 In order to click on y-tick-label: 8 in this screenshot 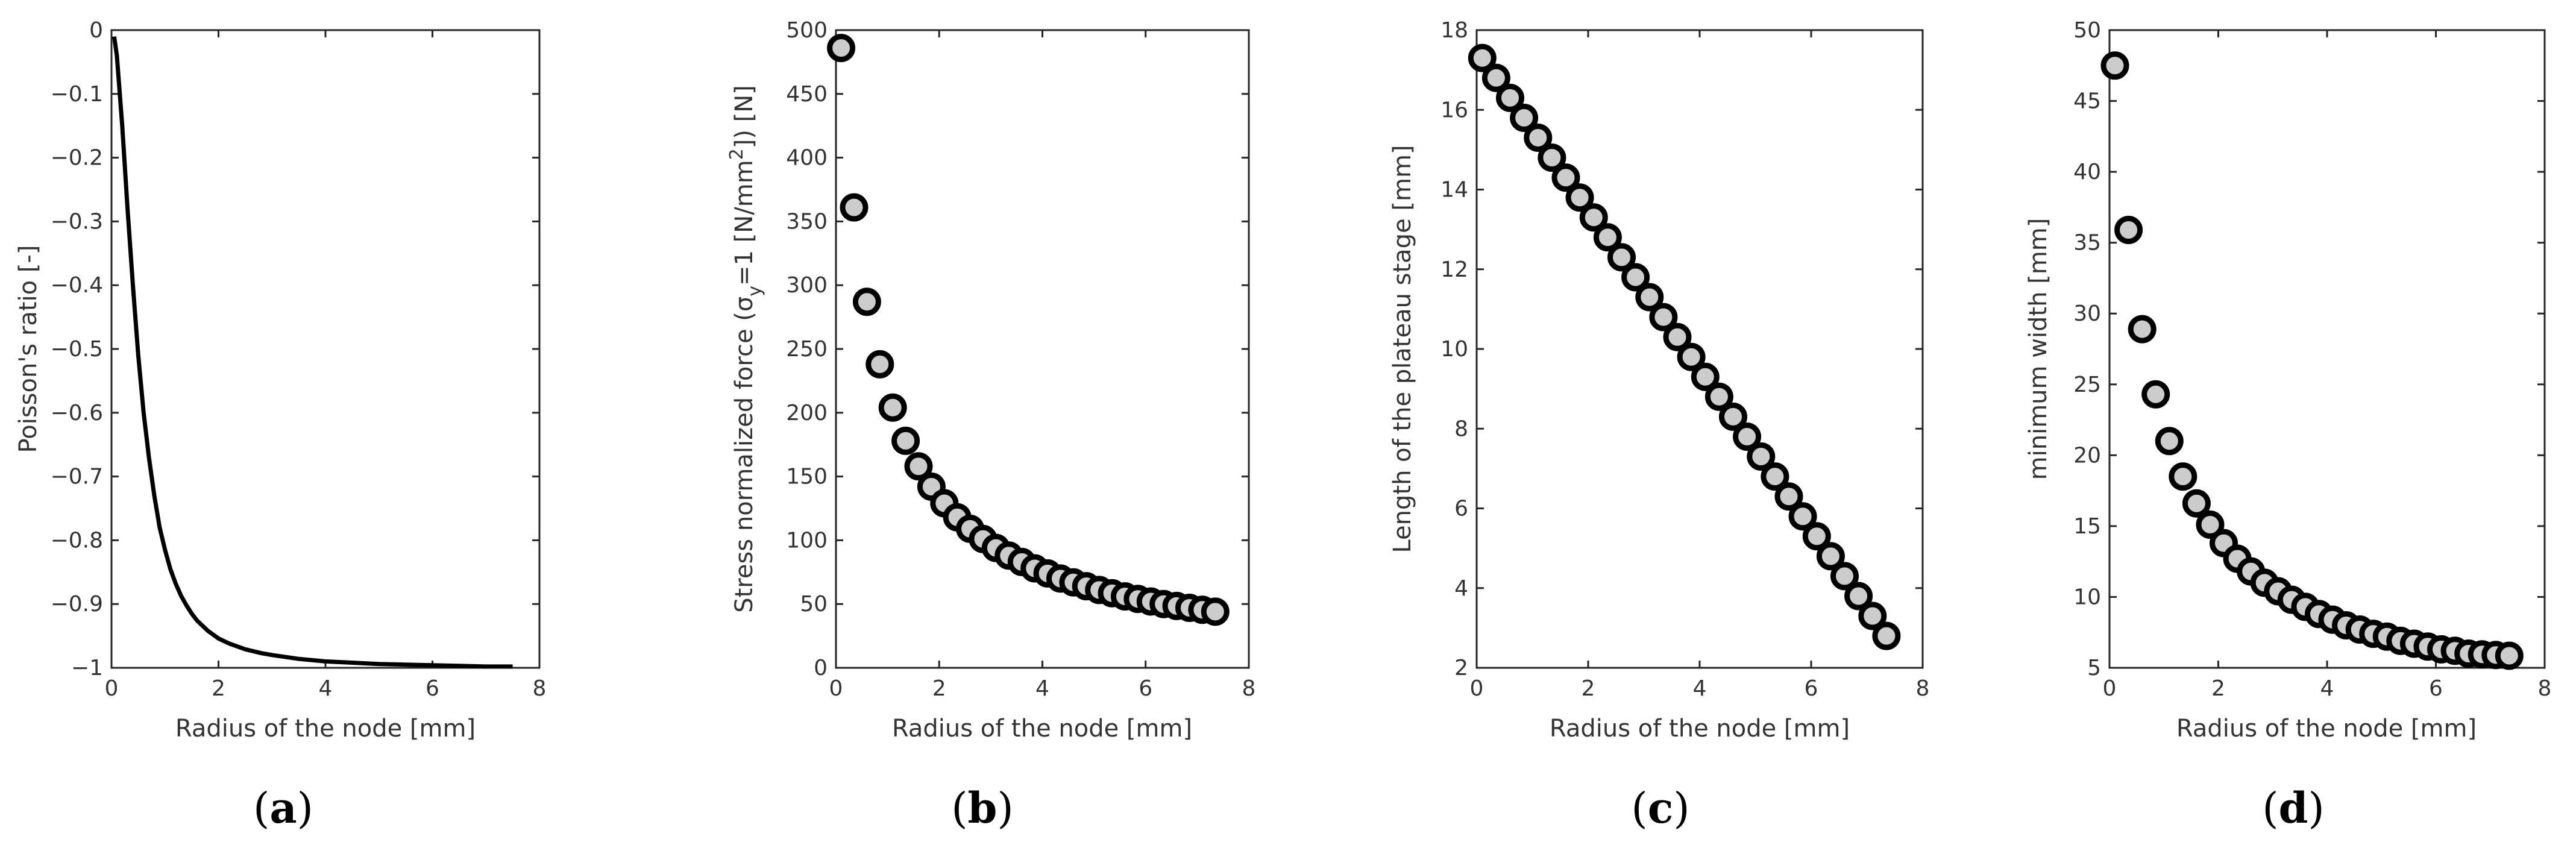, I will do `click(1461, 428)`.